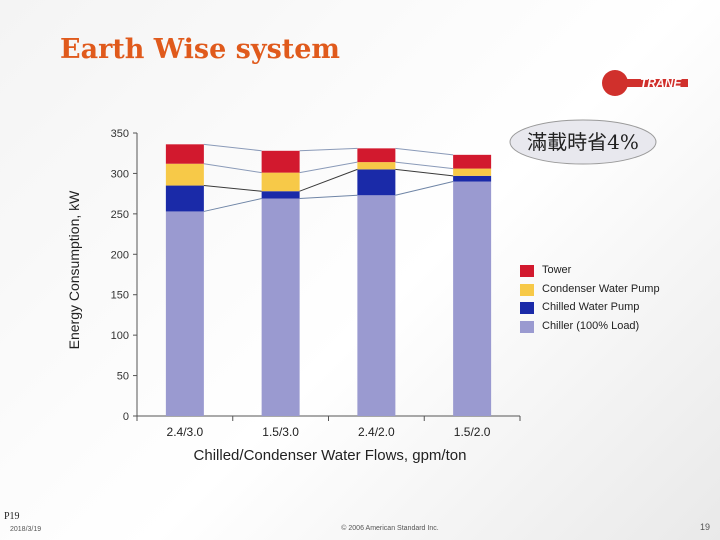 This screenshot has width=720, height=540. Describe the element at coordinates (376, 432) in the screenshot. I see `x-tick-label: 2.4/2.0` at that location.